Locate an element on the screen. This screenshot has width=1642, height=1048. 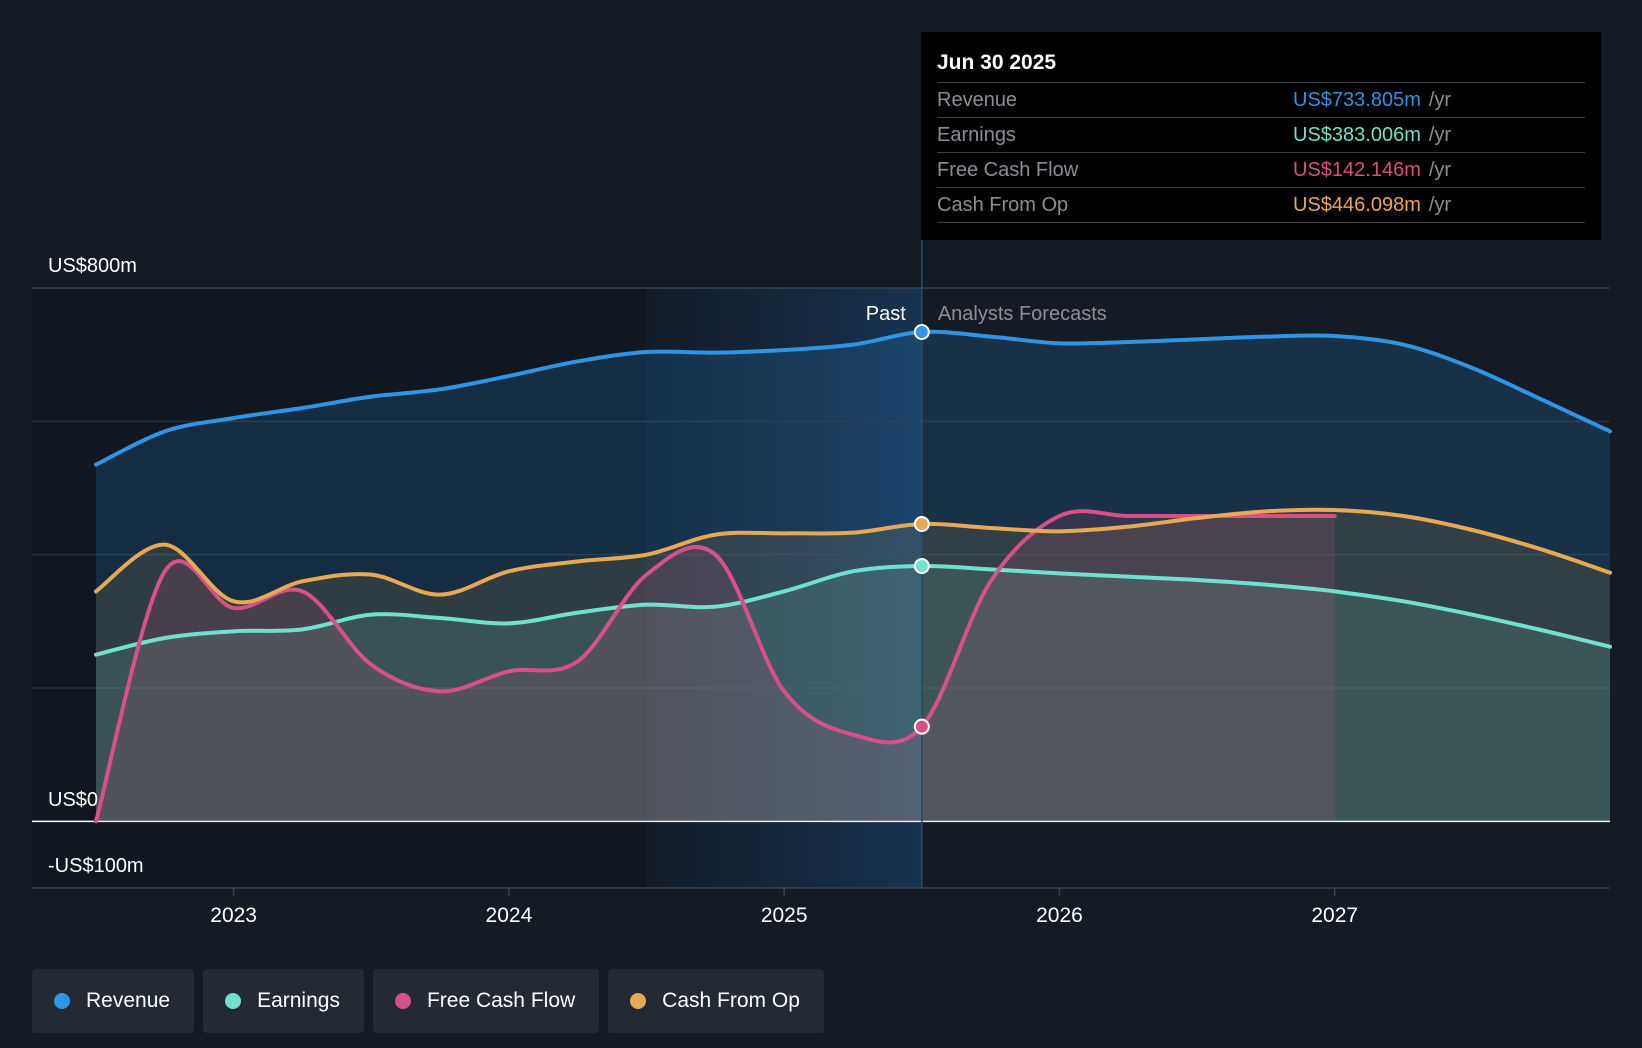
line-revenue is located at coordinates (853, 398).